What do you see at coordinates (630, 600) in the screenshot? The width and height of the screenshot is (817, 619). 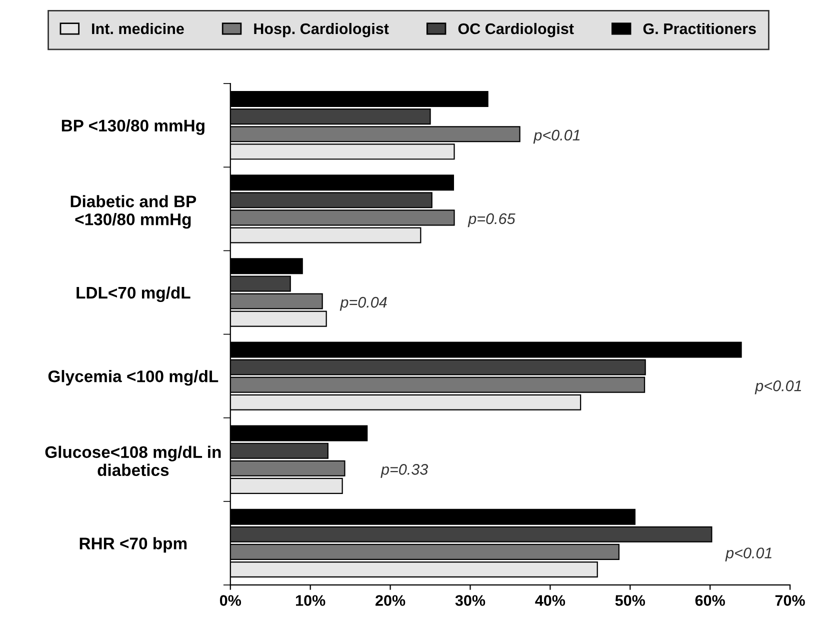 I see `x-tick-label: 50%` at bounding box center [630, 600].